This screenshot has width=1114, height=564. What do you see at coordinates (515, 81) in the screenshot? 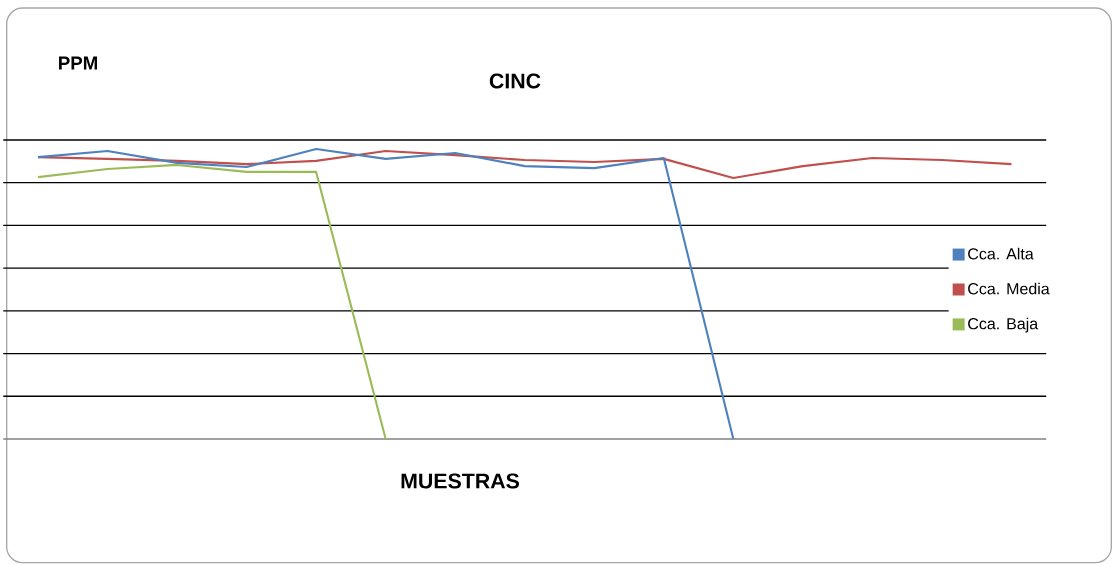
I see `chart-title: CINC` at bounding box center [515, 81].